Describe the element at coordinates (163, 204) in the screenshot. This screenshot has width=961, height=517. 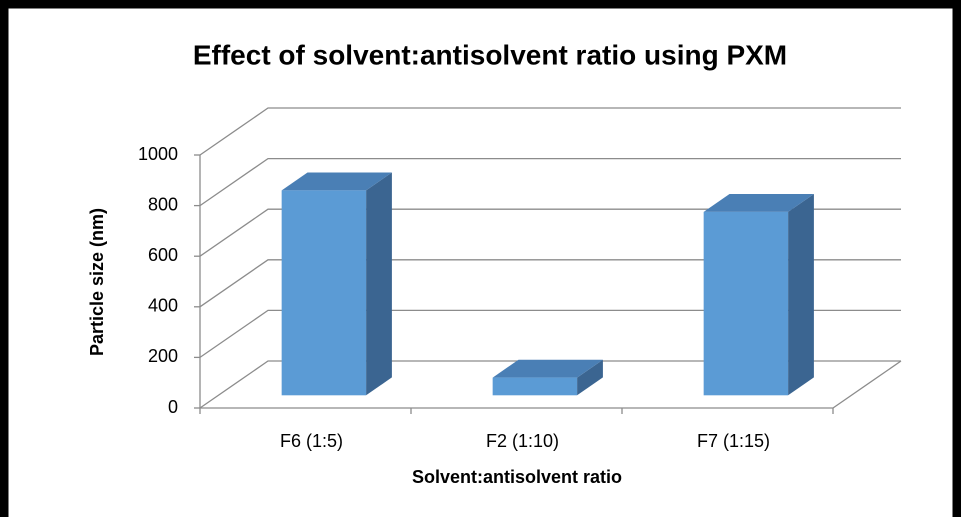
I see `y-tick-label: 800` at that location.